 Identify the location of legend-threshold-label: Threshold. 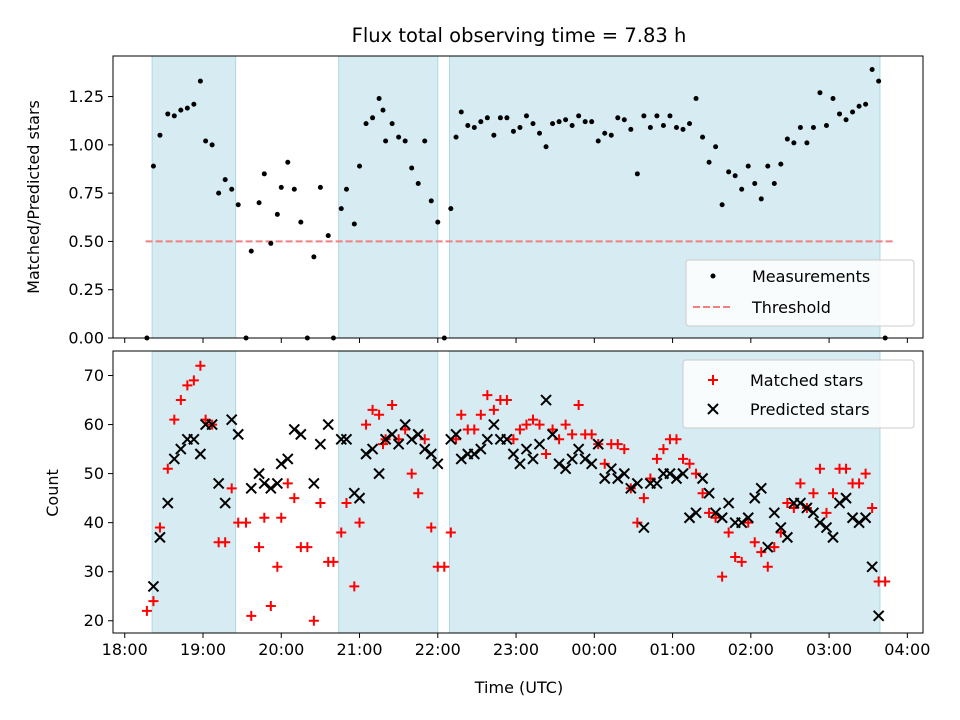
(791, 307).